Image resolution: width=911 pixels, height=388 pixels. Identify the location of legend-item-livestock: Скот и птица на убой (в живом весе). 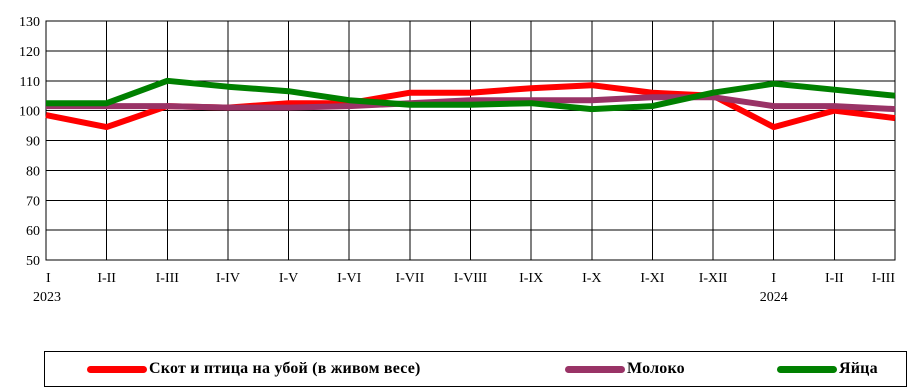
(254, 369).